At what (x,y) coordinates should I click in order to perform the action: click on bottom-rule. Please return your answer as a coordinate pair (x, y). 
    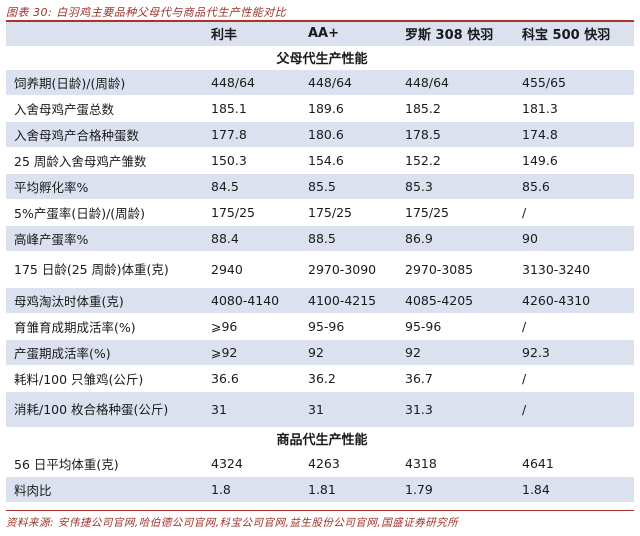
    Looking at the image, I should click on (320, 510).